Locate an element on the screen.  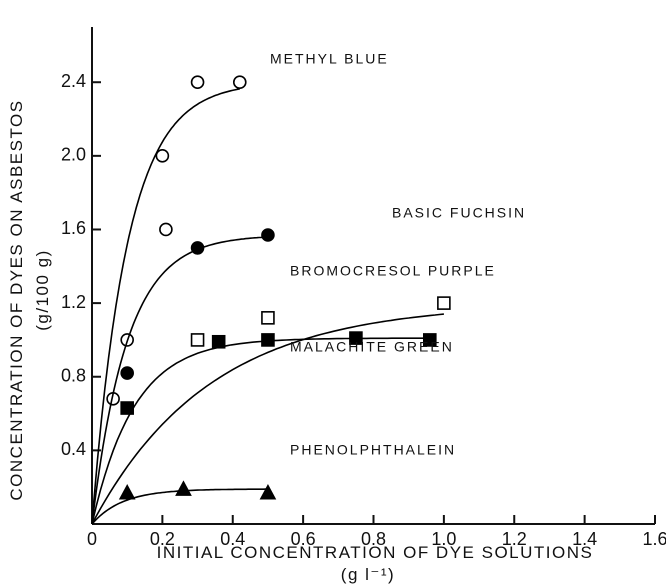
y-tick-label: 1.2 is located at coordinates (73, 302).